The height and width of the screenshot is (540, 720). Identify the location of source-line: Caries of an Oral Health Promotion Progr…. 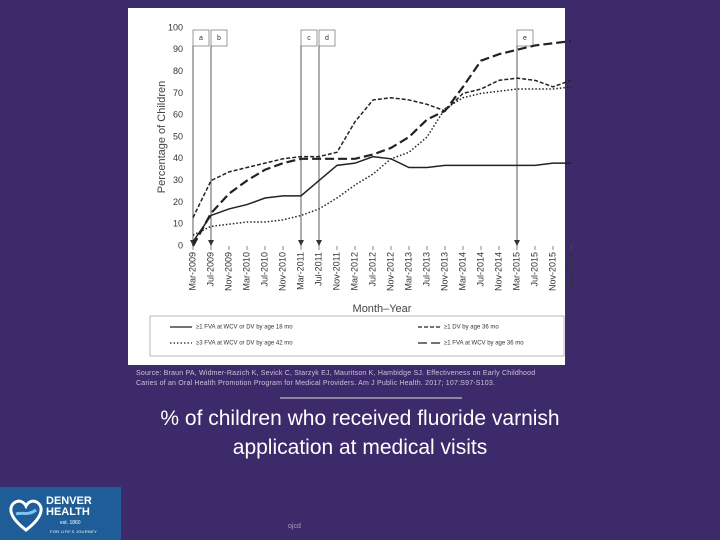
(316, 383).